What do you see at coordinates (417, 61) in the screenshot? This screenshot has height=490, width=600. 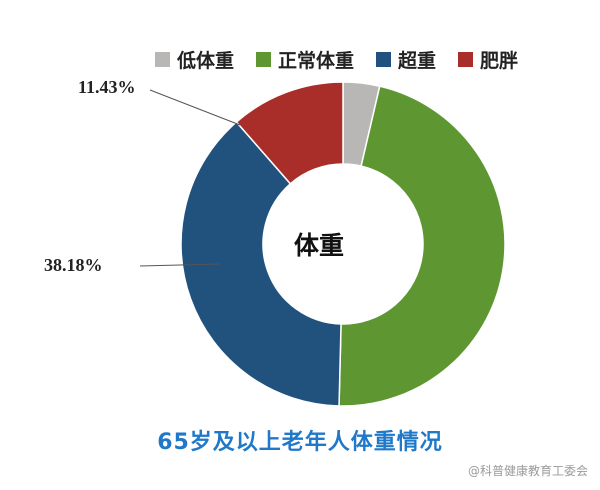 I see `legend-label-overweight: 超重` at bounding box center [417, 61].